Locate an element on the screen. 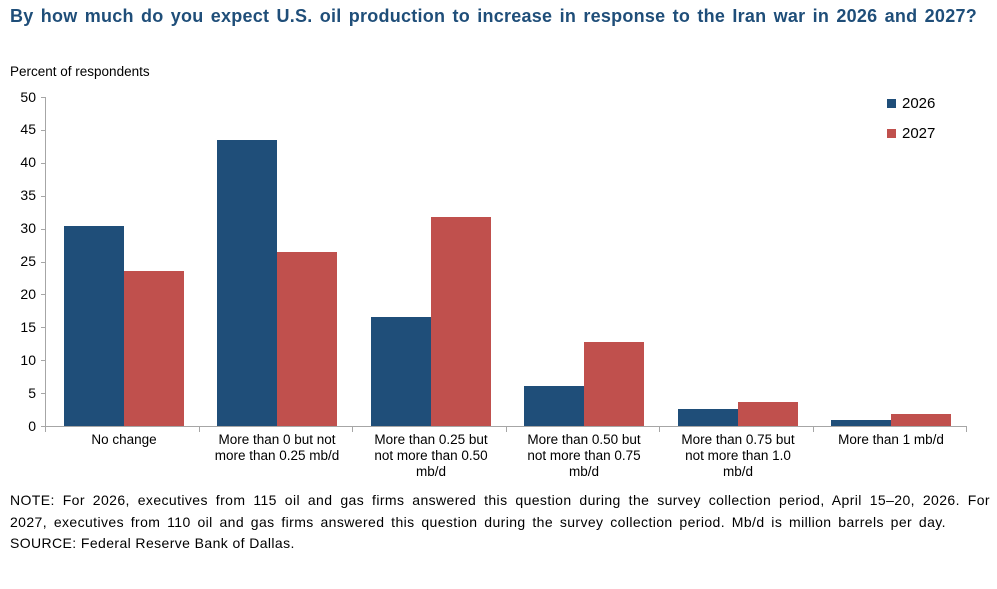 The image size is (997, 589). legend-label-2026: 2026 is located at coordinates (919, 103).